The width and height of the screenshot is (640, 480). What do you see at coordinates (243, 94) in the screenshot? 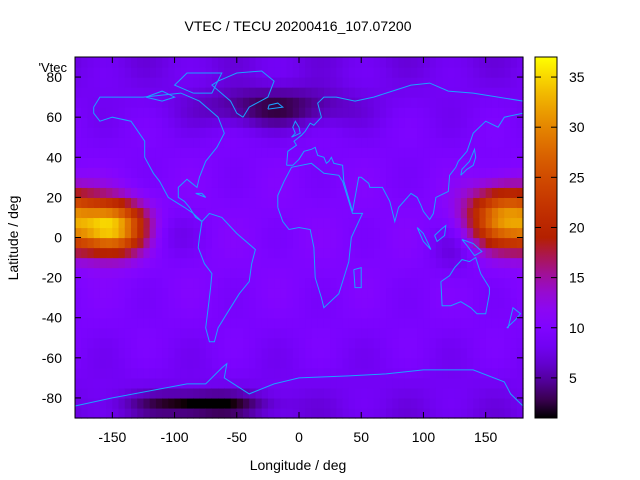
I see `coastline` at bounding box center [243, 94].